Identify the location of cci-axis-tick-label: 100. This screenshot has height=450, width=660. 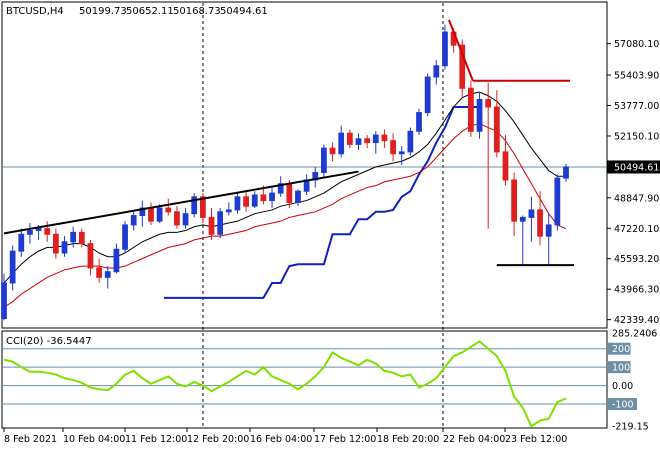
(621, 368).